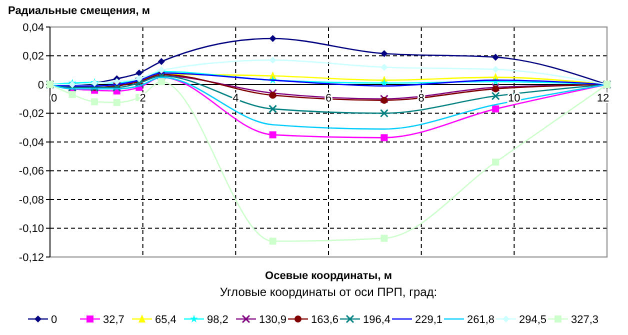  Describe the element at coordinates (481, 320) in the screenshot. I see `legend-label: 261,8` at that location.